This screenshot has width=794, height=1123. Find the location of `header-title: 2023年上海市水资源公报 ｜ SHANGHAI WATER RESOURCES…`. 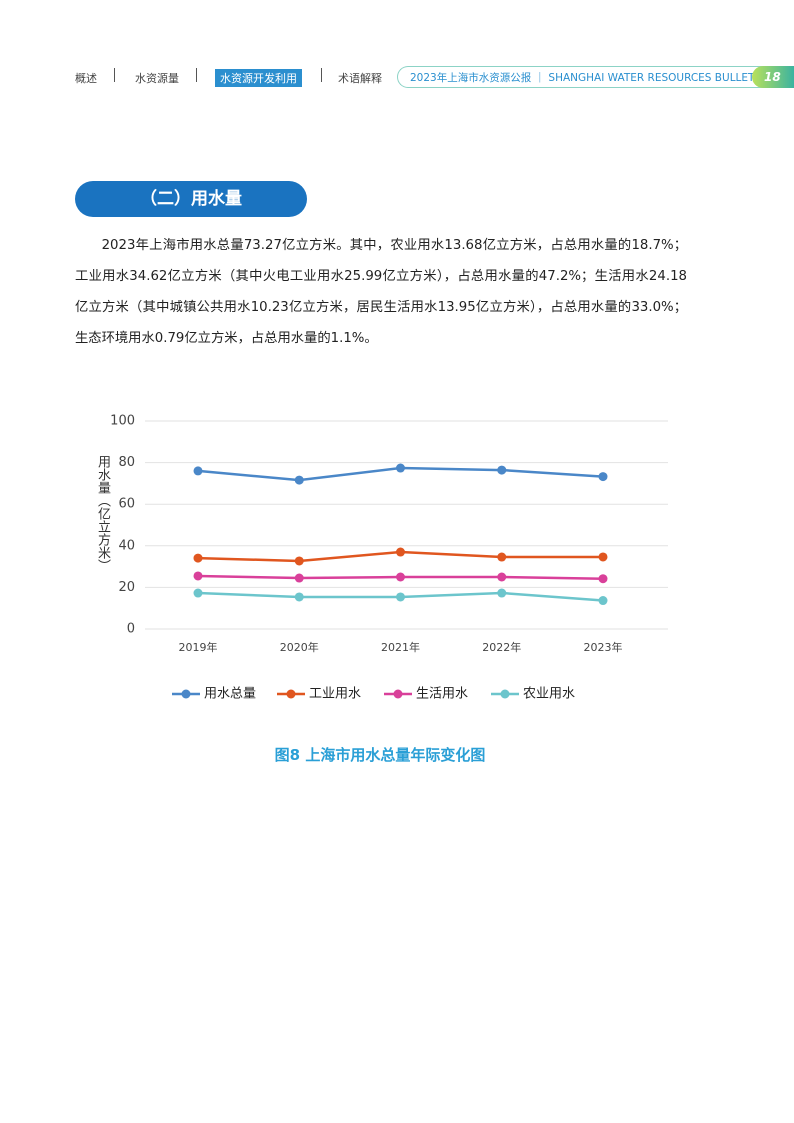

header-title: 2023年上海市水资源公报 ｜ SHANGHAI WATER RESOURCES… is located at coordinates (588, 78).